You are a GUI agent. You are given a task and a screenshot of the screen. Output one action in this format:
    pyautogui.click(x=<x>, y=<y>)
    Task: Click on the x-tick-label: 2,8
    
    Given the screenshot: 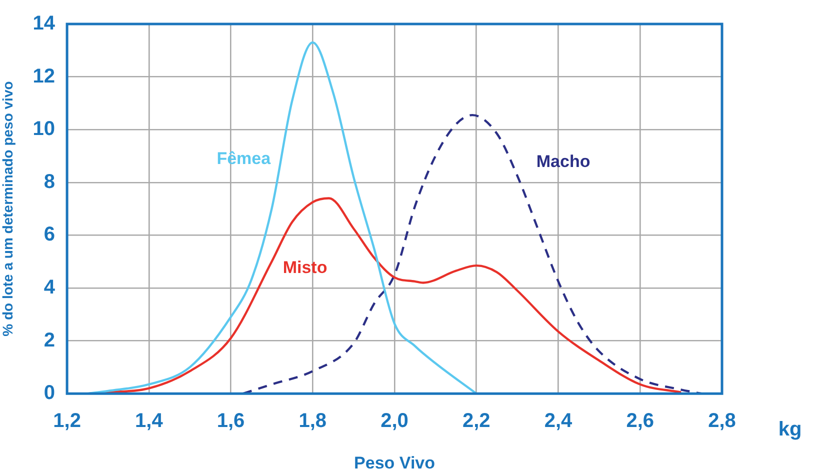 What is the action you would take?
    pyautogui.click(x=722, y=421)
    